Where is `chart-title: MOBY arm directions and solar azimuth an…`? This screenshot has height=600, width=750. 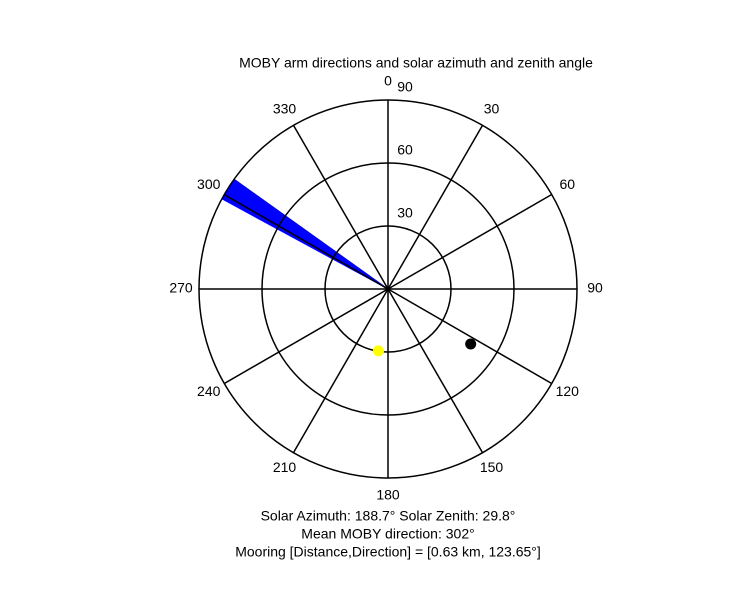
chart-title: MOBY arm directions and solar azimuth an… is located at coordinates (416, 63).